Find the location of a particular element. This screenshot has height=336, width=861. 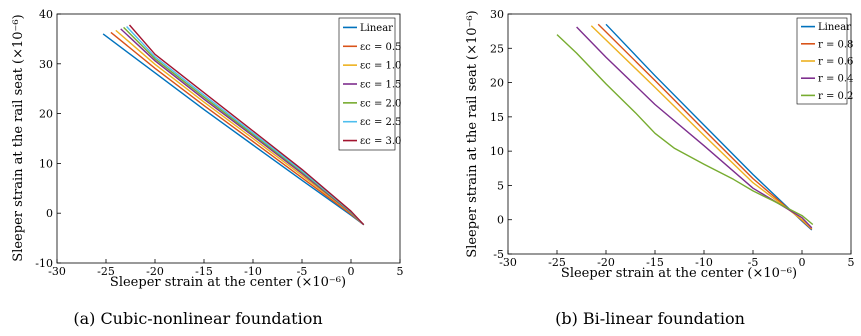

legend-entry: εc = 2.0 is located at coordinates (380, 103).